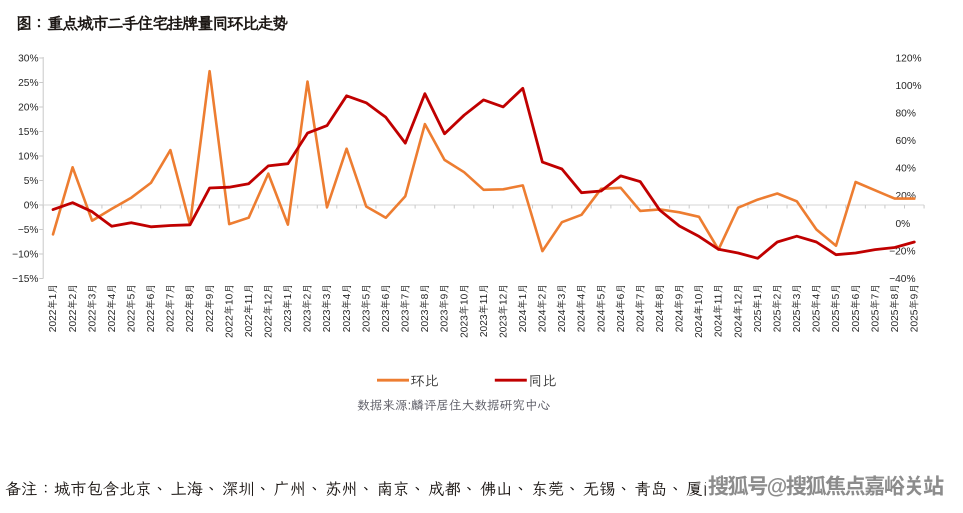 Image resolution: width=963 pixels, height=513 pixels. I want to click on svg-text: 2025年8月, so click(895, 308).